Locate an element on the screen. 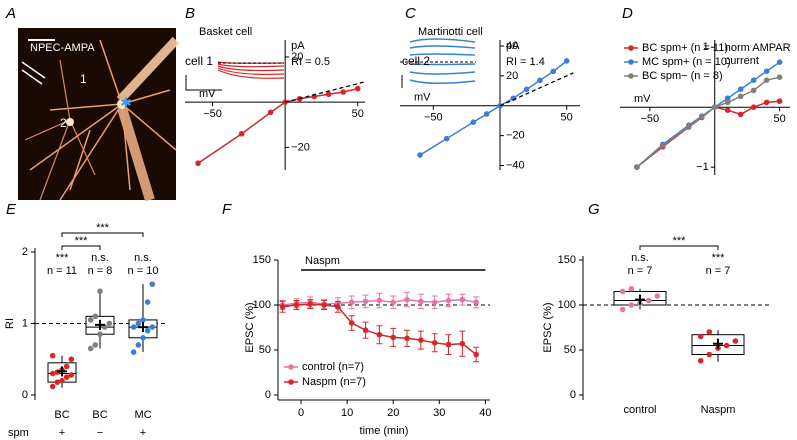  y-axis-label: EPSC (%) is located at coordinates (250, 327).